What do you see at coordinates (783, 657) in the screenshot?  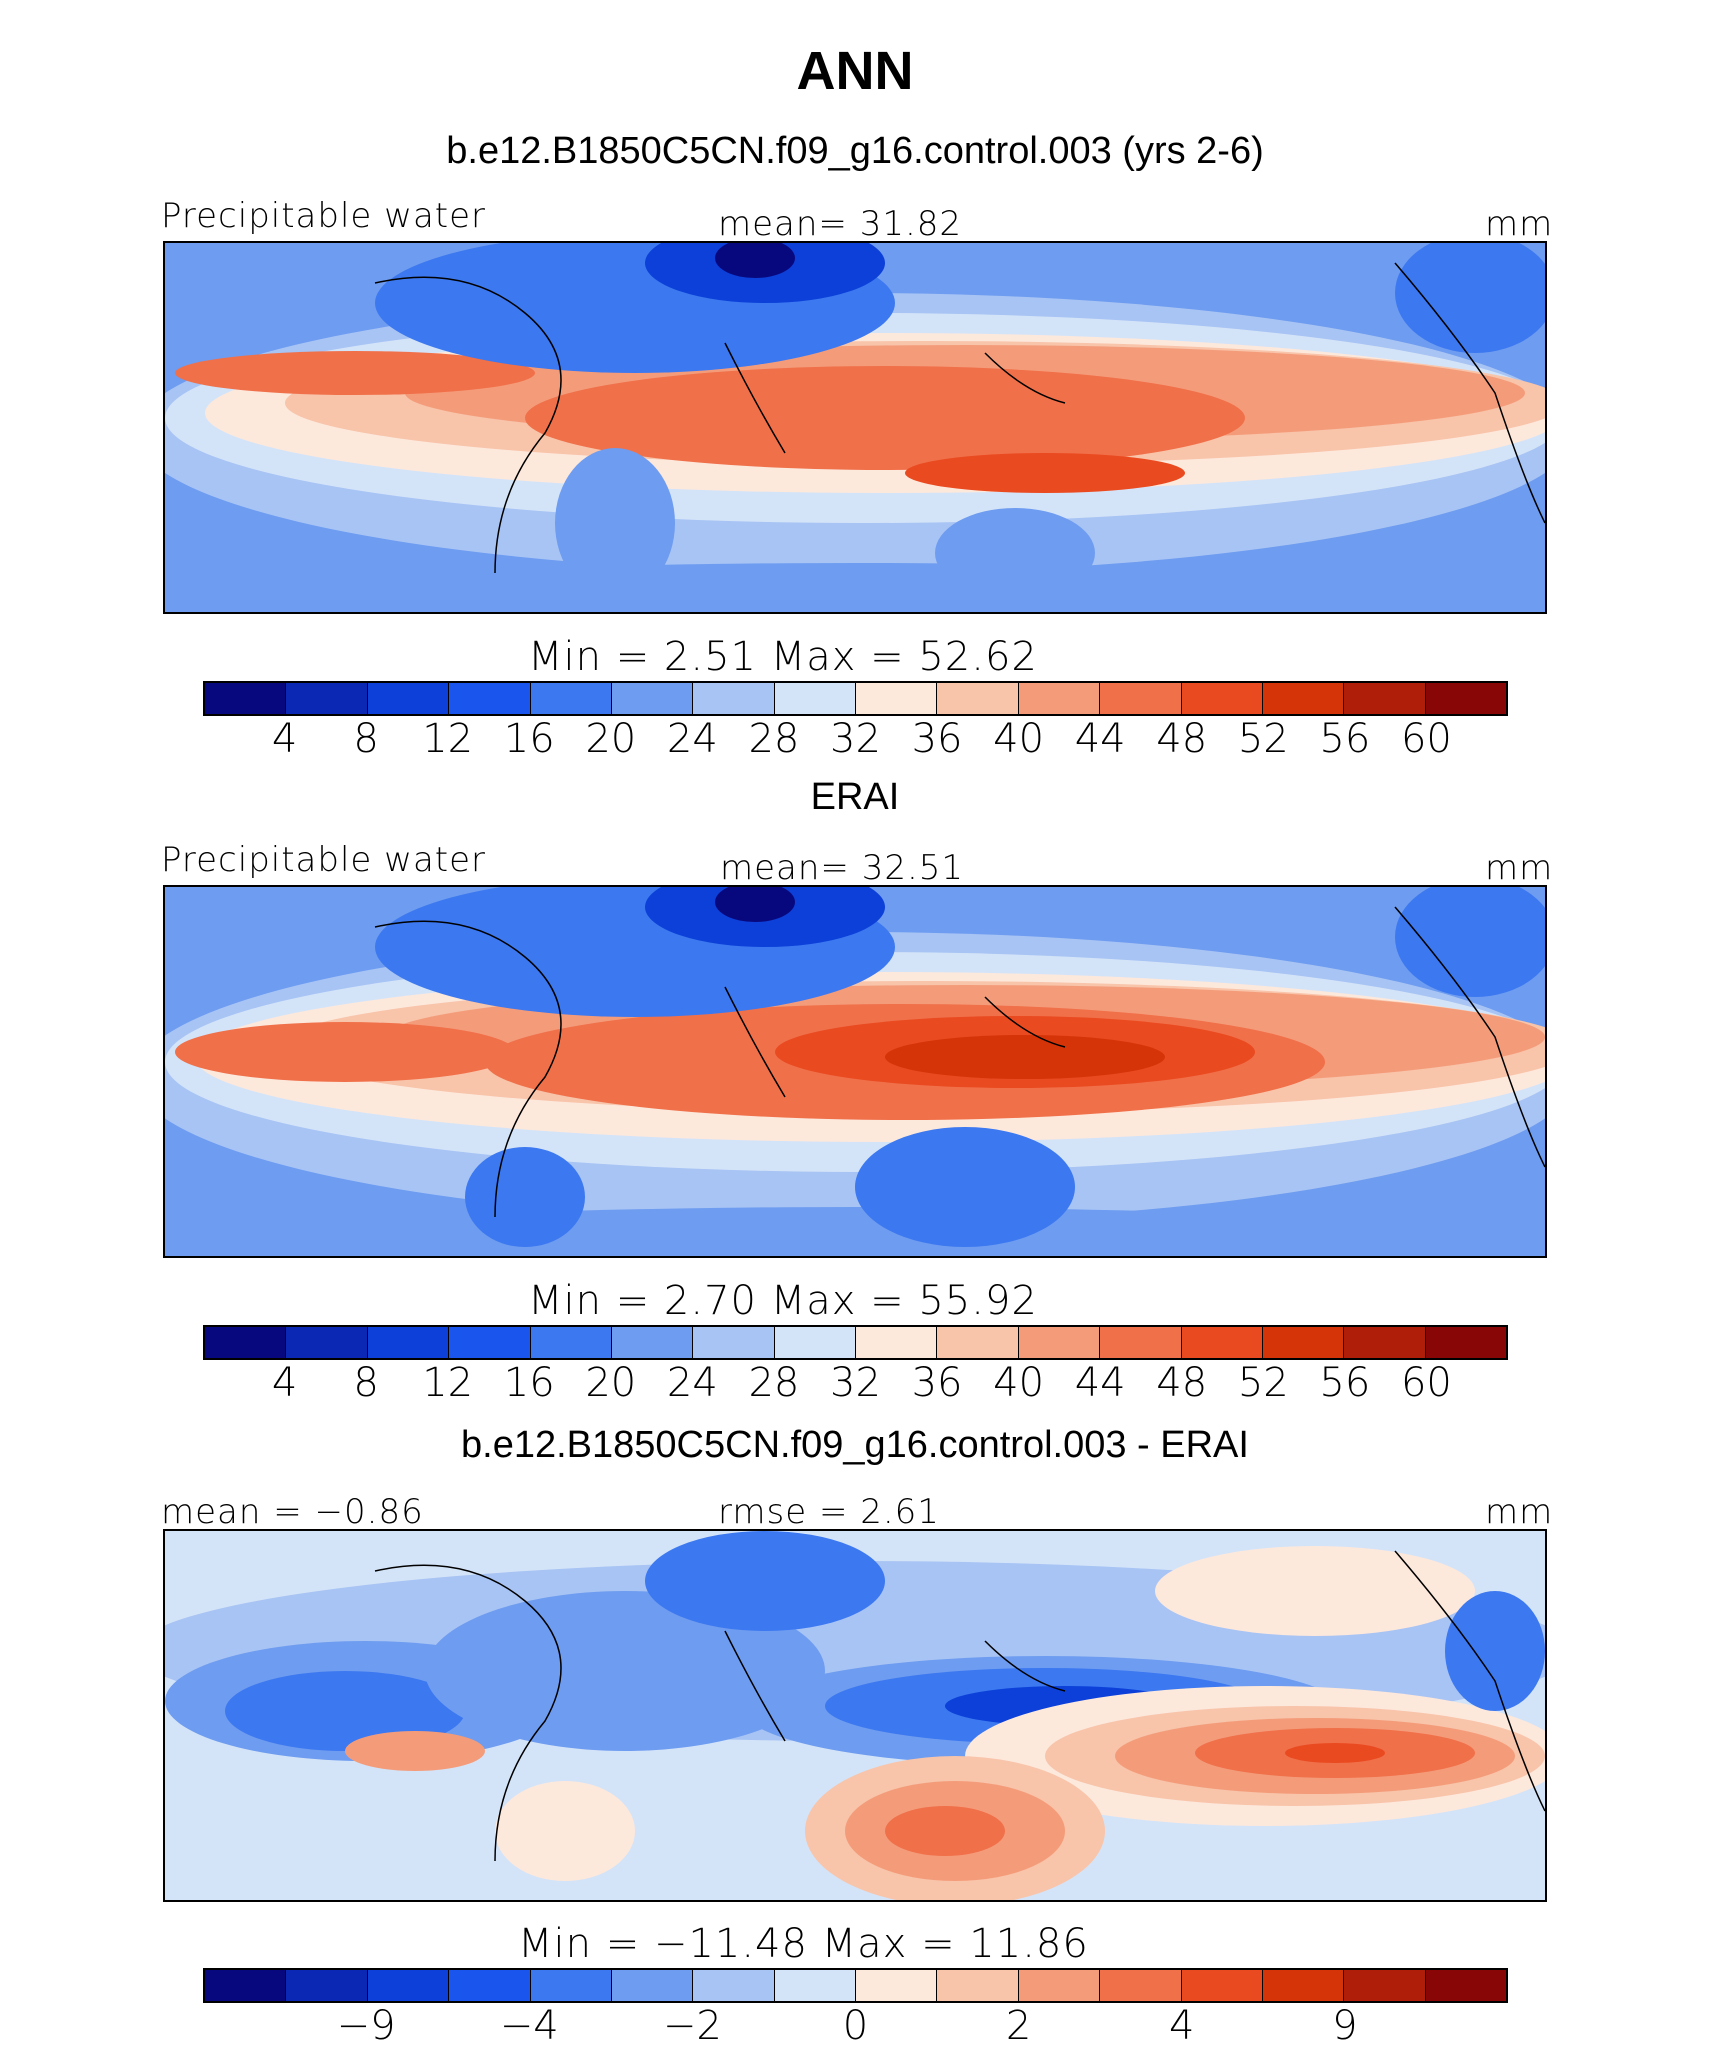 I see `panel1-minmax: Min = 2.51 Max = 52.62` at bounding box center [783, 657].